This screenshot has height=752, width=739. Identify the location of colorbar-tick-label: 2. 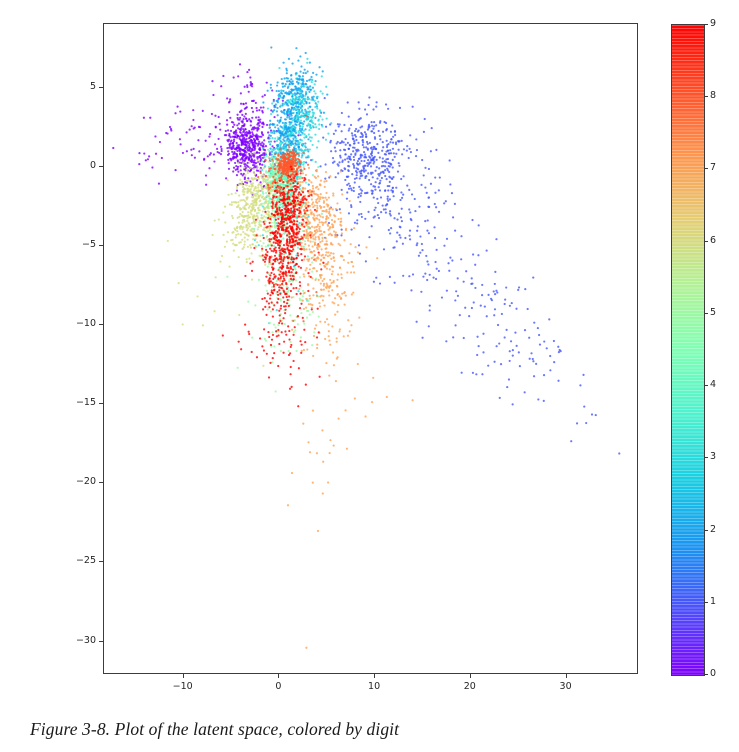
(713, 529).